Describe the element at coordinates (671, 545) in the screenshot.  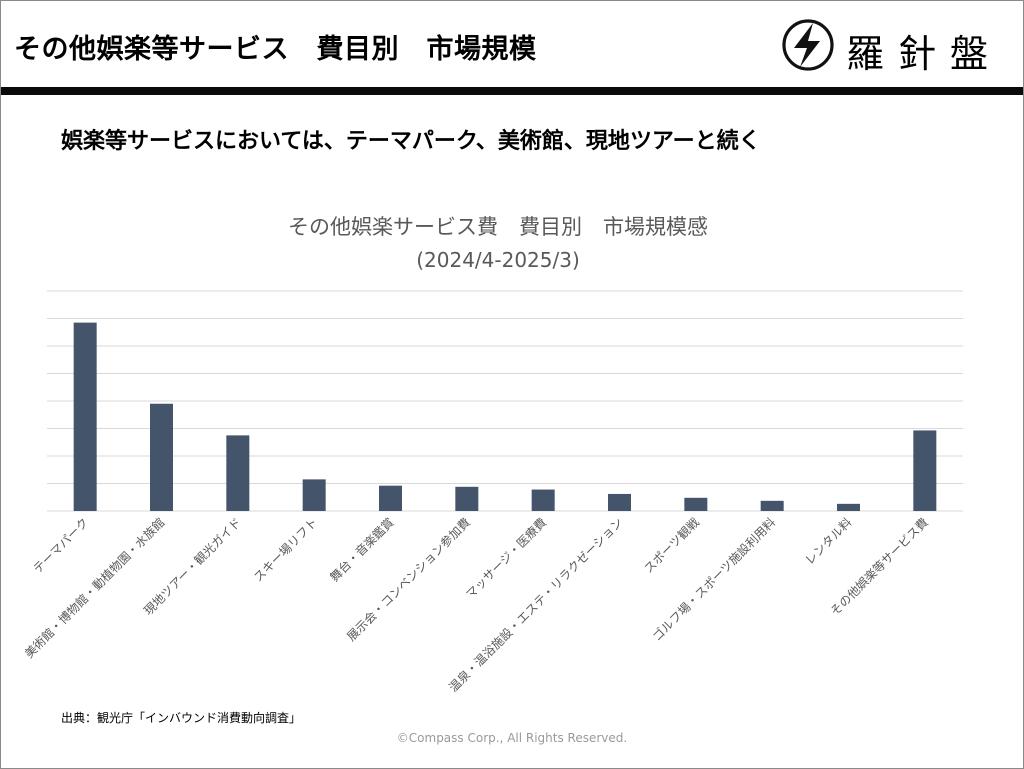
I see `x-tick-label: スポーツ観戦` at that location.